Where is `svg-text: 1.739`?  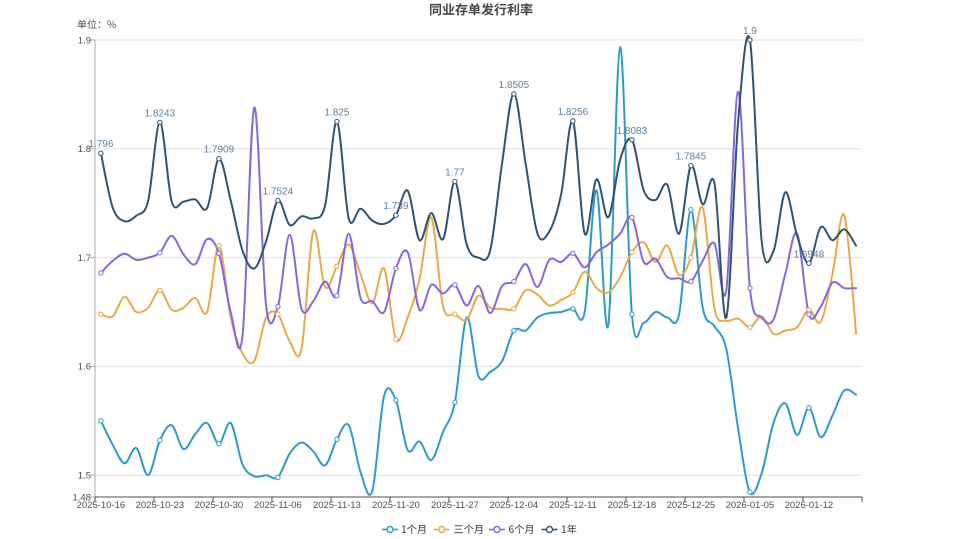
svg-text: 1.739 is located at coordinates (395, 206).